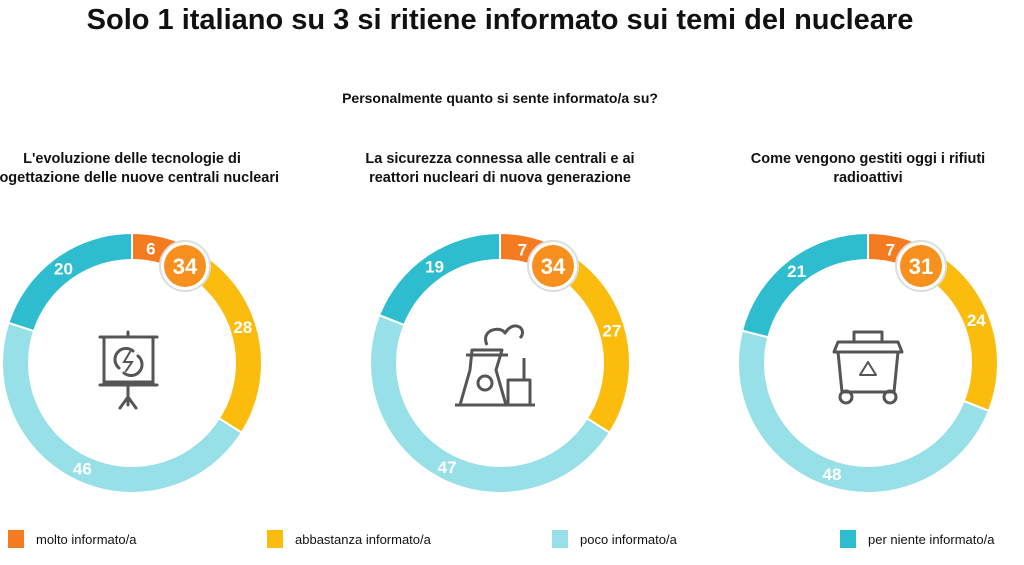 The image size is (1024, 565). Describe the element at coordinates (150, 249) in the screenshot. I see `data-label: 6` at that location.